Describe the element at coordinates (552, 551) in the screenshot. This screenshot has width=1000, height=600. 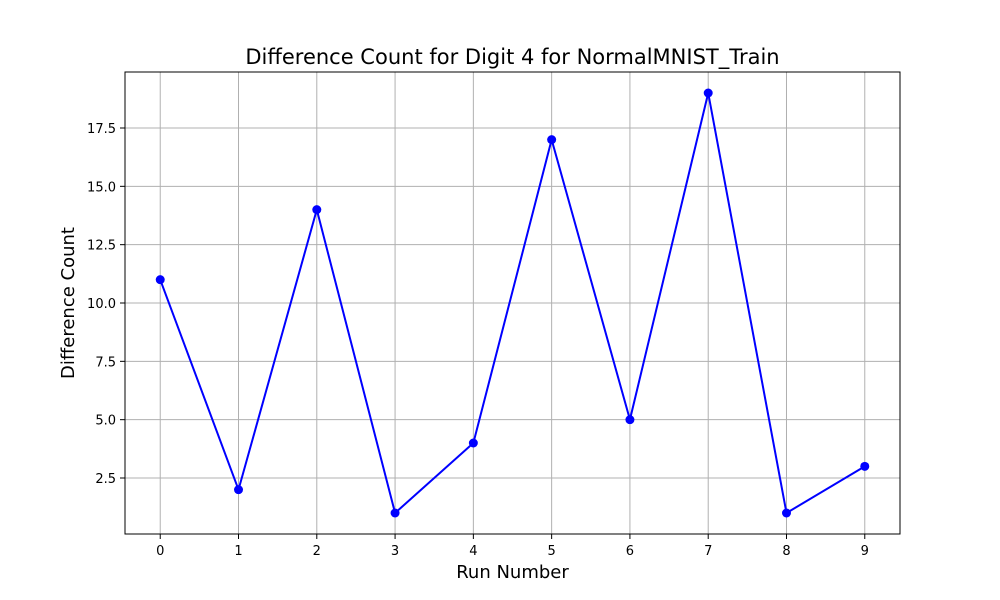
I see `x-tick-label: 5` at that location.